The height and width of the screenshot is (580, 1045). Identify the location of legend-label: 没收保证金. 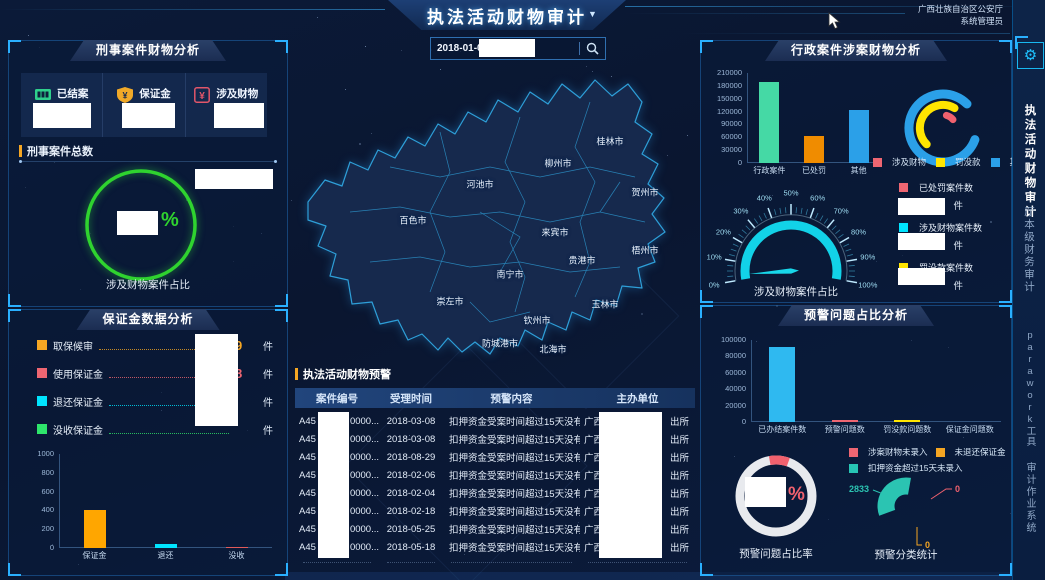
(78, 431).